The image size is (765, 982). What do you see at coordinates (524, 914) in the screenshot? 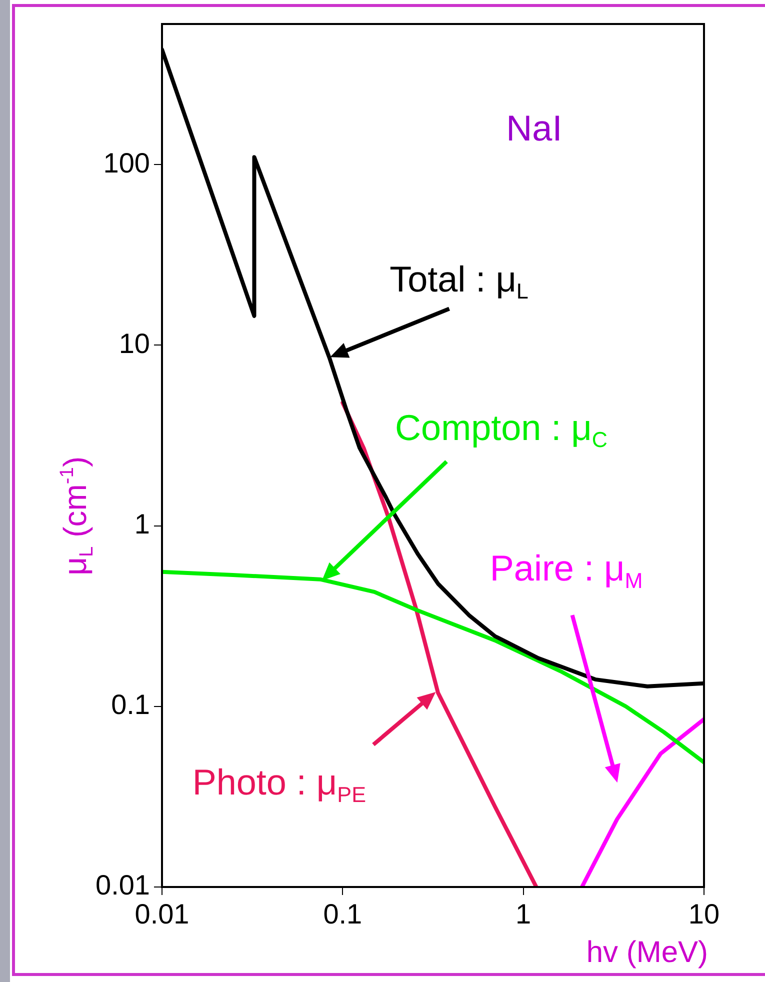
I see `x-tick-label: 1` at bounding box center [524, 914].